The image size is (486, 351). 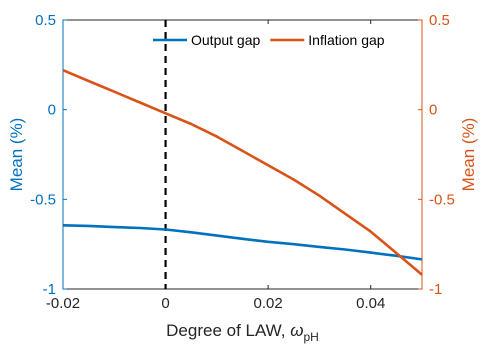 I want to click on right-tick-label: 0.5, so click(x=439, y=20).